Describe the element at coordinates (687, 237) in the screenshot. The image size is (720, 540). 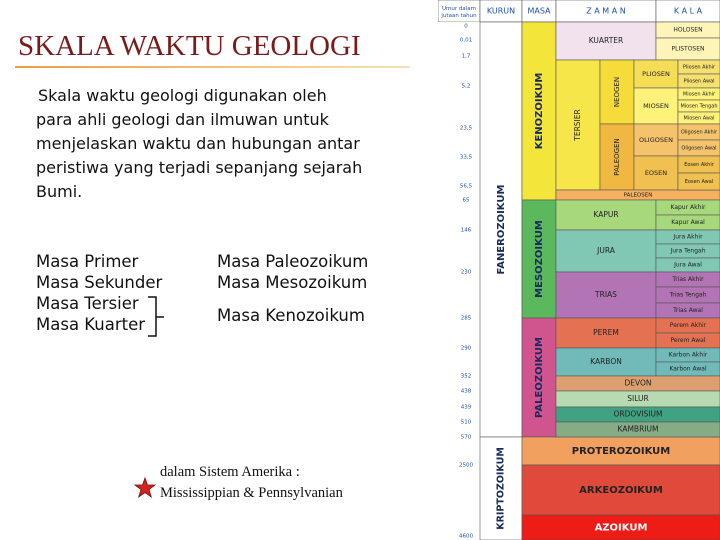
I see `cell-label: Jura Akhir` at that location.